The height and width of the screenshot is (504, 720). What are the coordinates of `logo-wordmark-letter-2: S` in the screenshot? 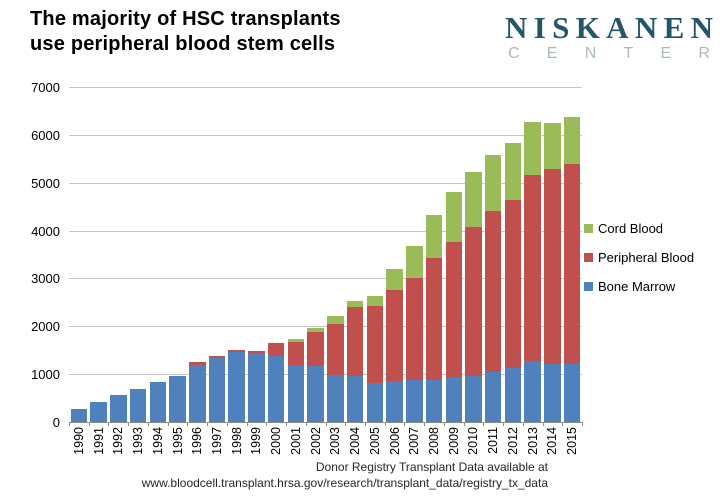 It's located at (561, 27).